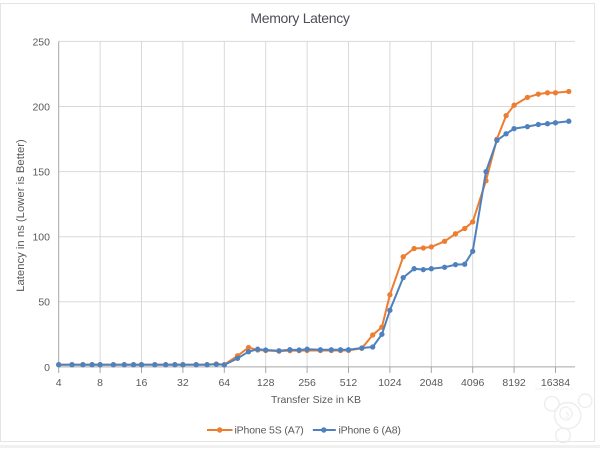  I want to click on svg-text:Latency in ns (Lower is Bette: Latency in ns (Lower is Better), so click(21, 215).